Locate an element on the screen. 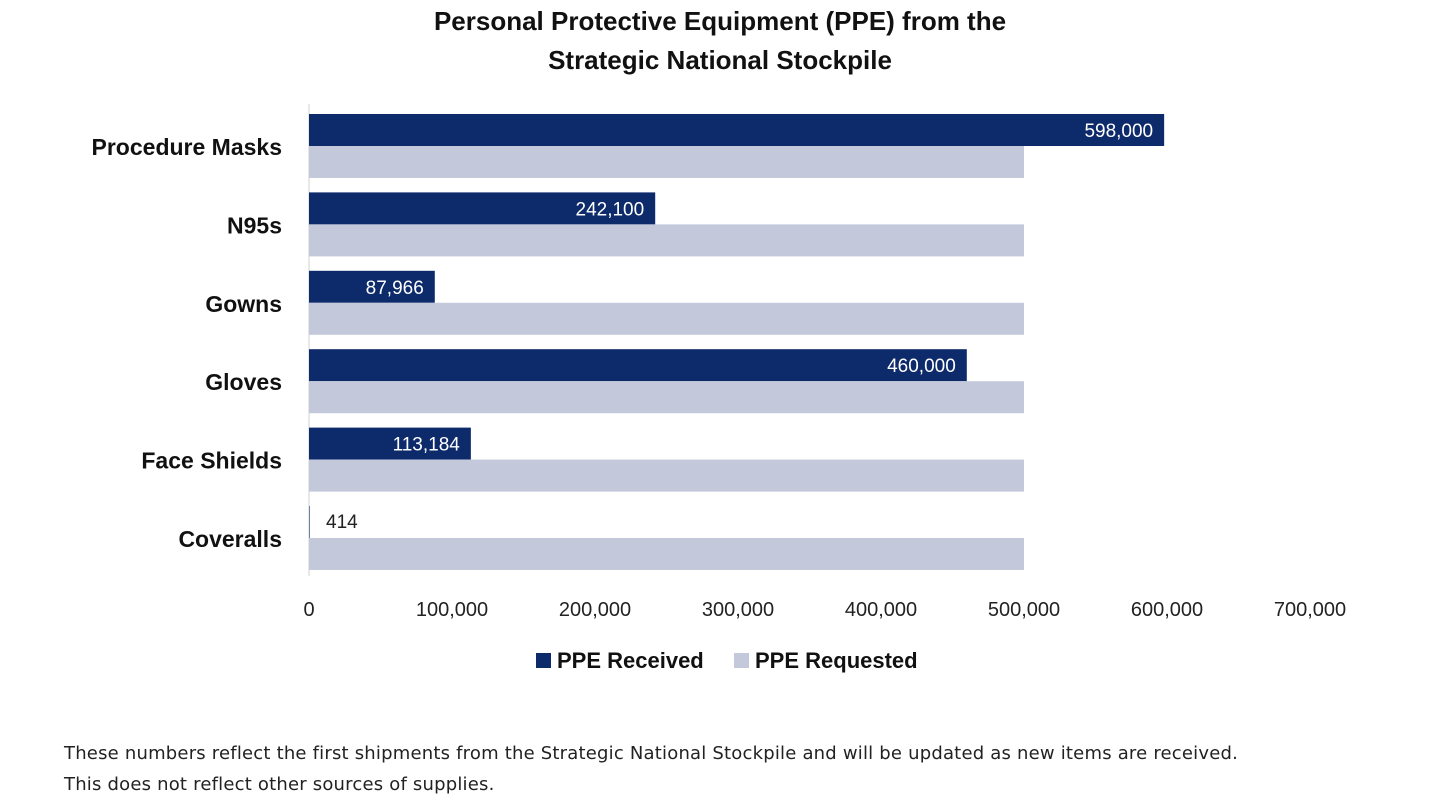 The width and height of the screenshot is (1440, 810). data-label-received: 414 is located at coordinates (342, 522).